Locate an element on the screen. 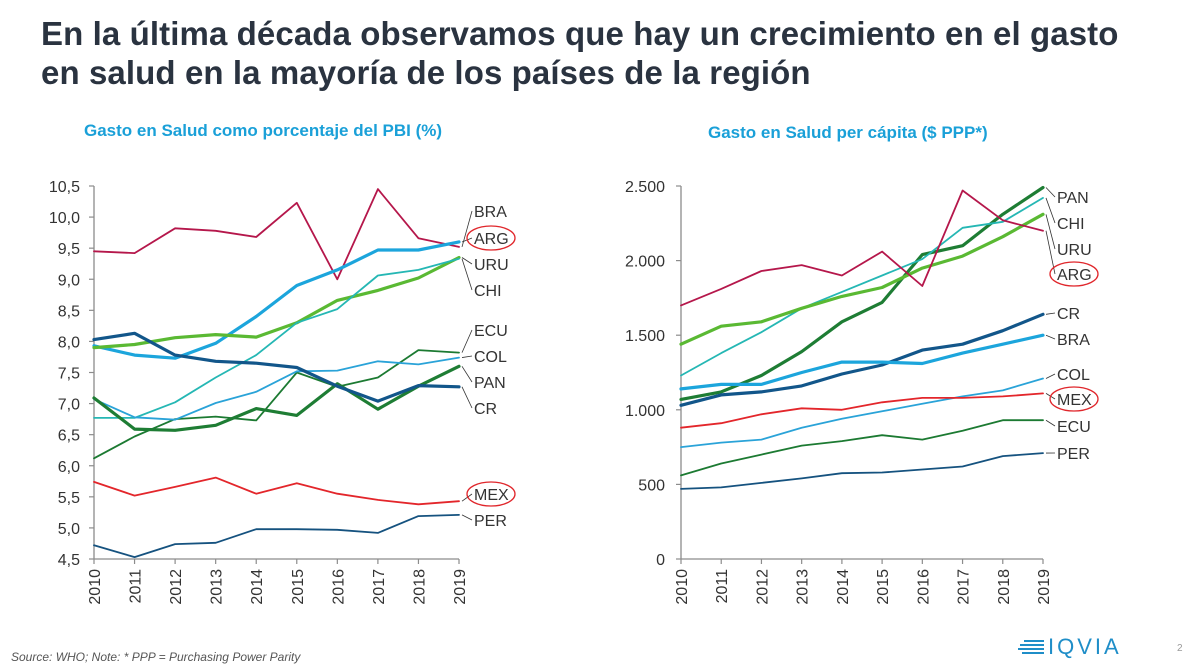 This screenshot has height=666, width=1193. right-leader-cr is located at coordinates (1050, 313).